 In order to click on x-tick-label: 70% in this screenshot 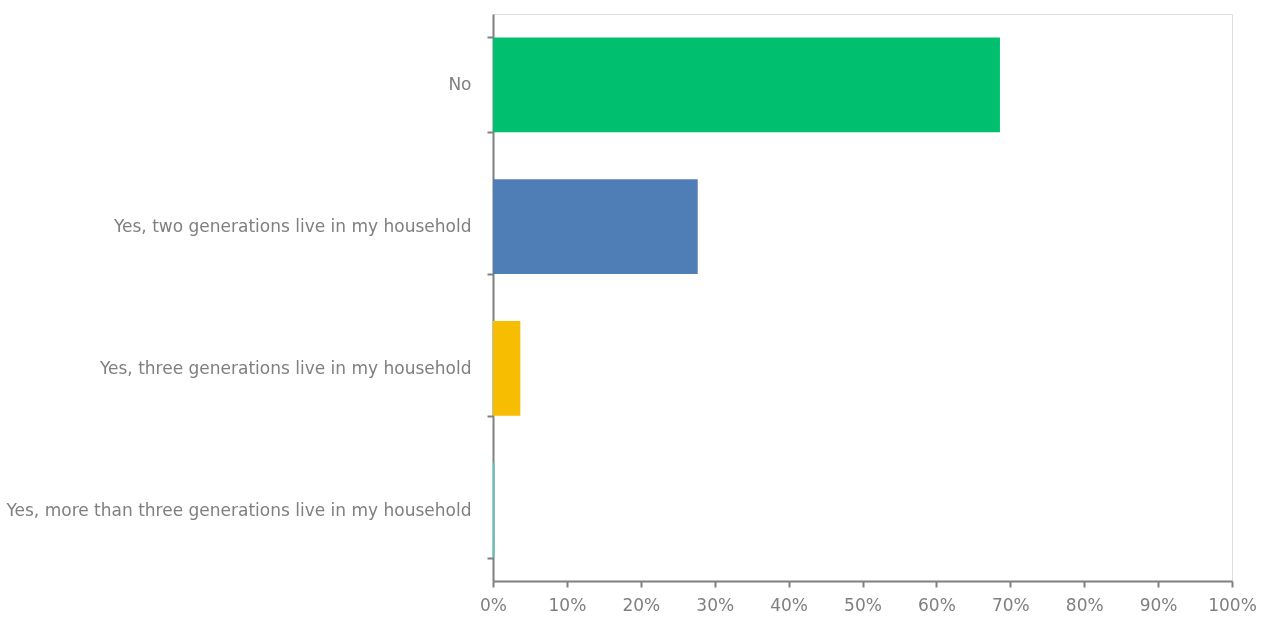, I will do `click(1010, 604)`.